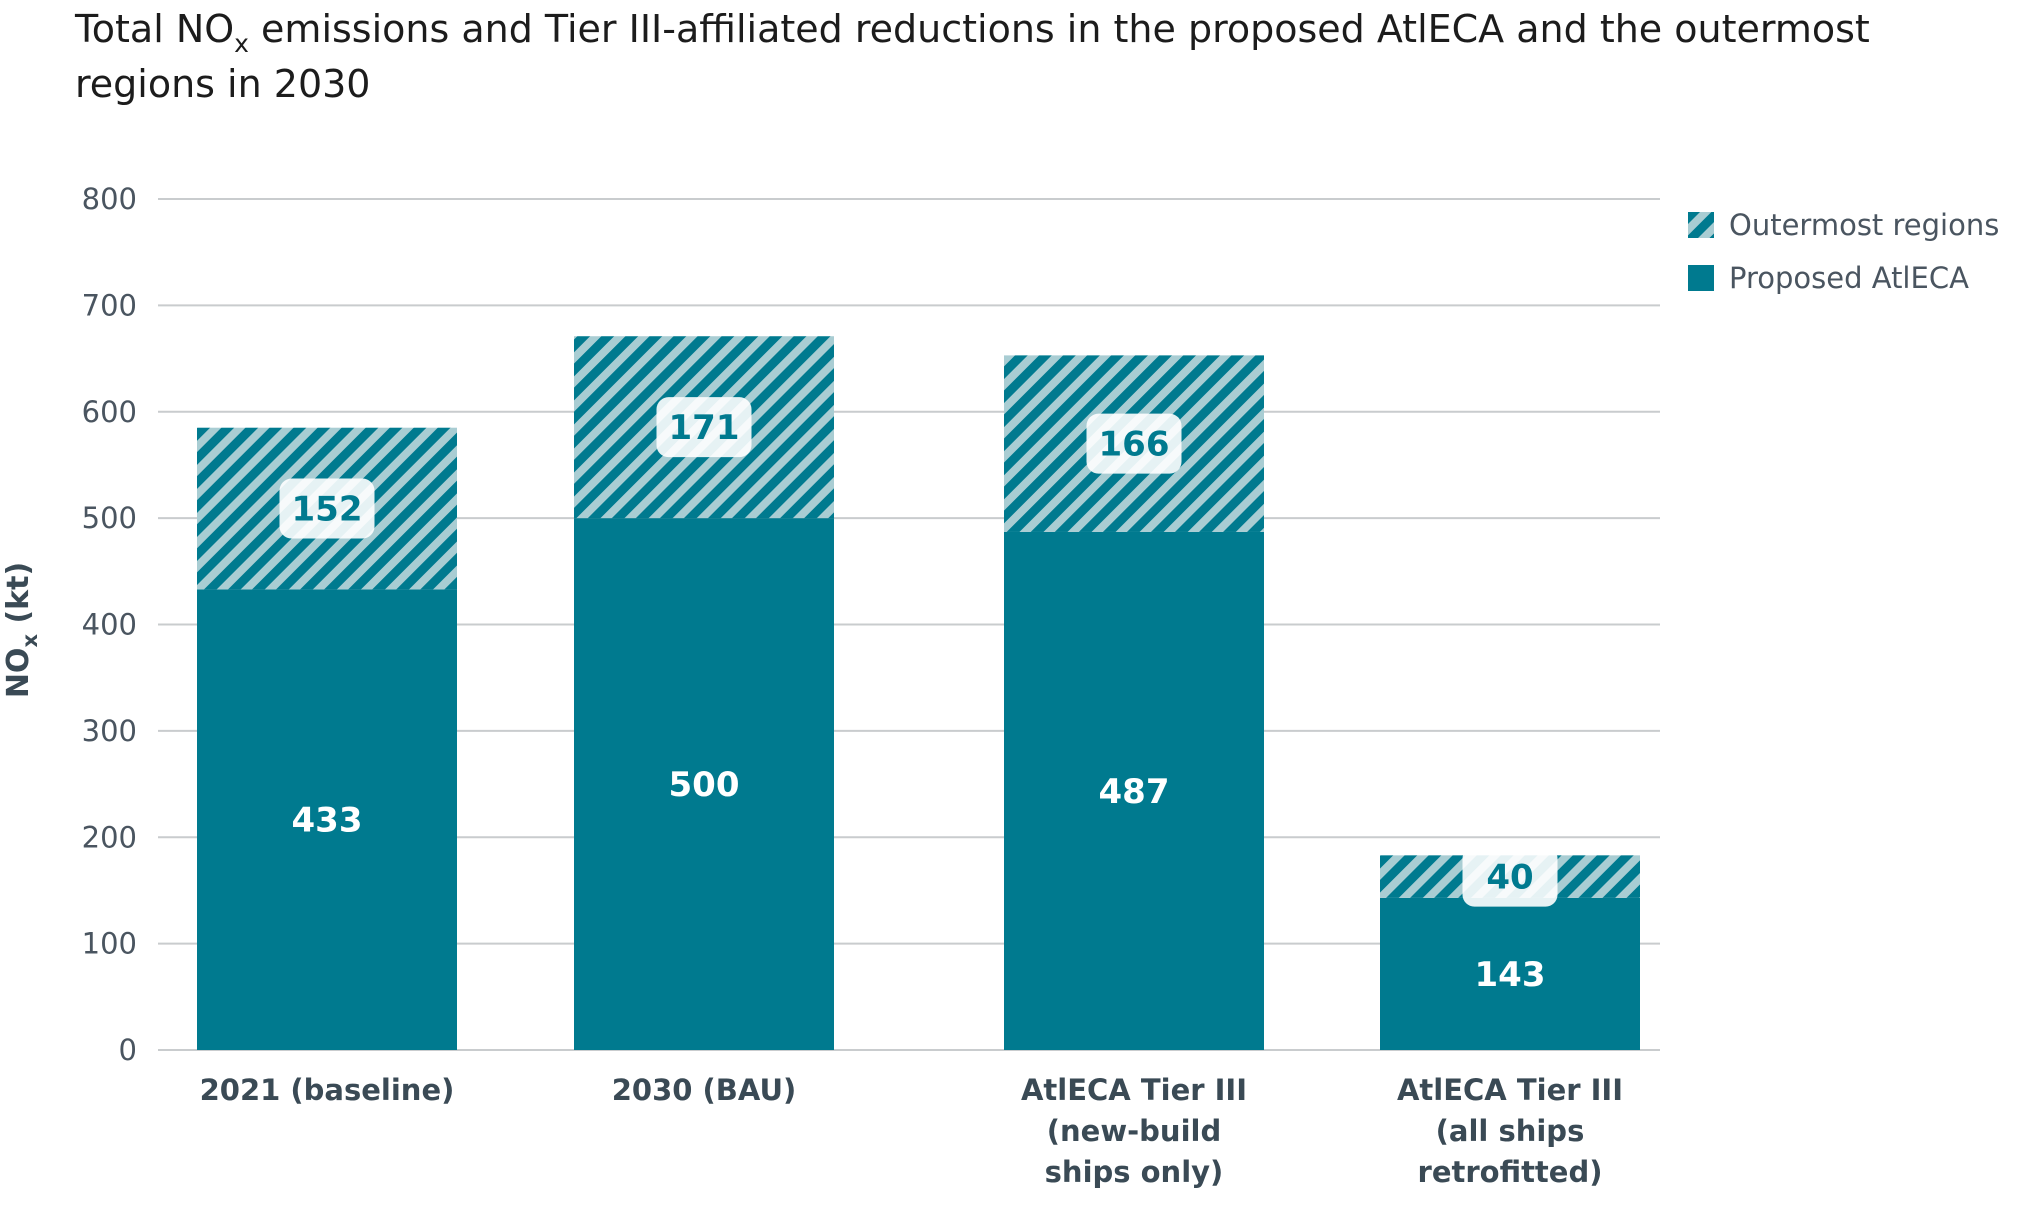  I want to click on legend-label: Outermost regions, so click(1864, 225).